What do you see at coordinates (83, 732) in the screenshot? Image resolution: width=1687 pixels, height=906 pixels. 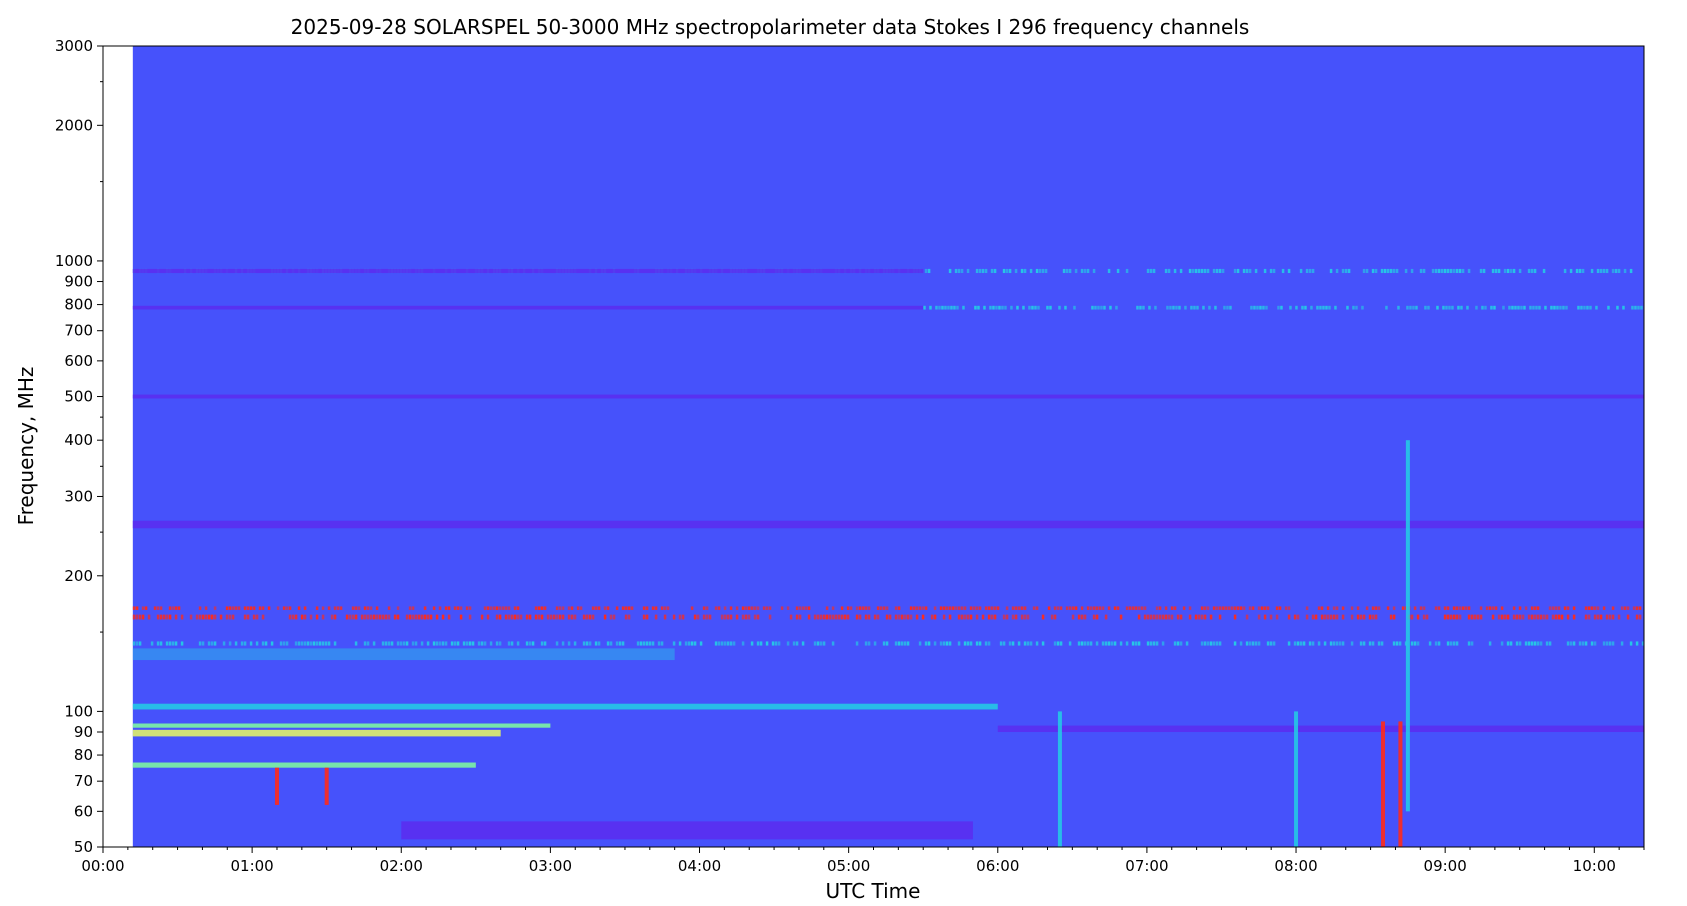 I see `y-tick-label: 90` at bounding box center [83, 732].